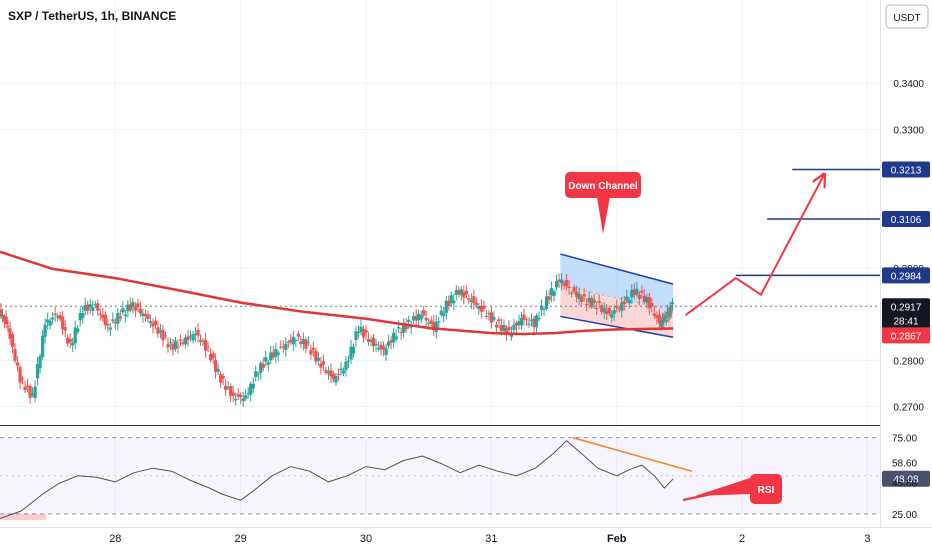  Describe the element at coordinates (906, 218) in the screenshot. I see `target-level-label: 0.3106` at that location.